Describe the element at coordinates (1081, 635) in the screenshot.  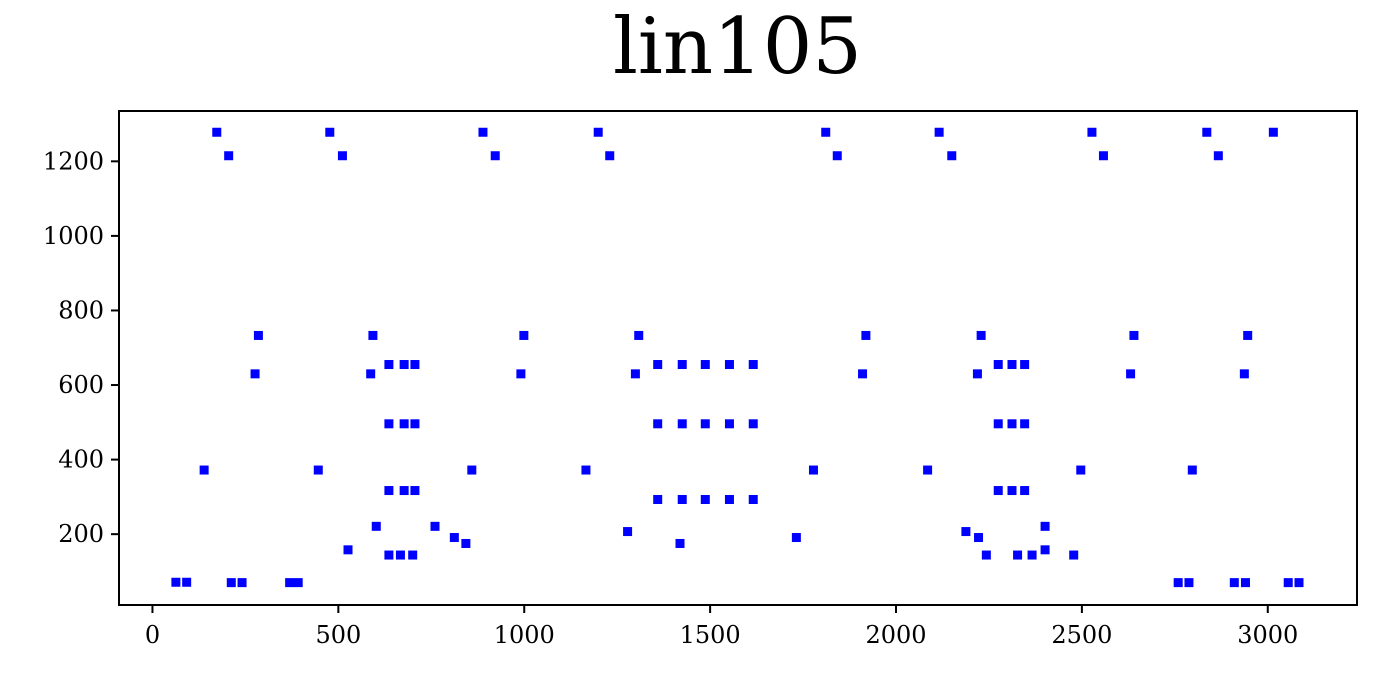
I see `x-tick-label: 2500` at that location.